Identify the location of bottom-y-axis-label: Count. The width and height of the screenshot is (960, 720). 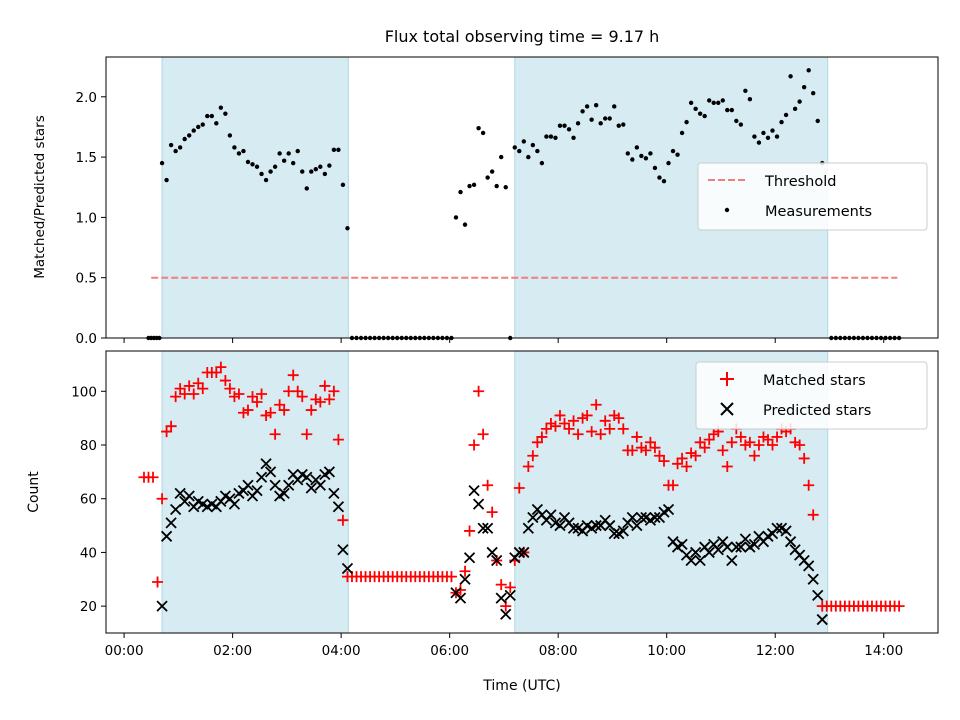
(34, 492).